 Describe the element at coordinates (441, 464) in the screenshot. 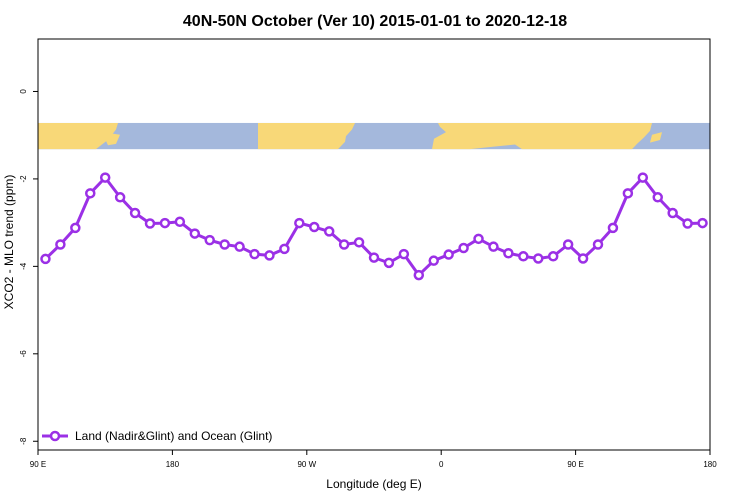

I see `x-tick-label: 0` at that location.